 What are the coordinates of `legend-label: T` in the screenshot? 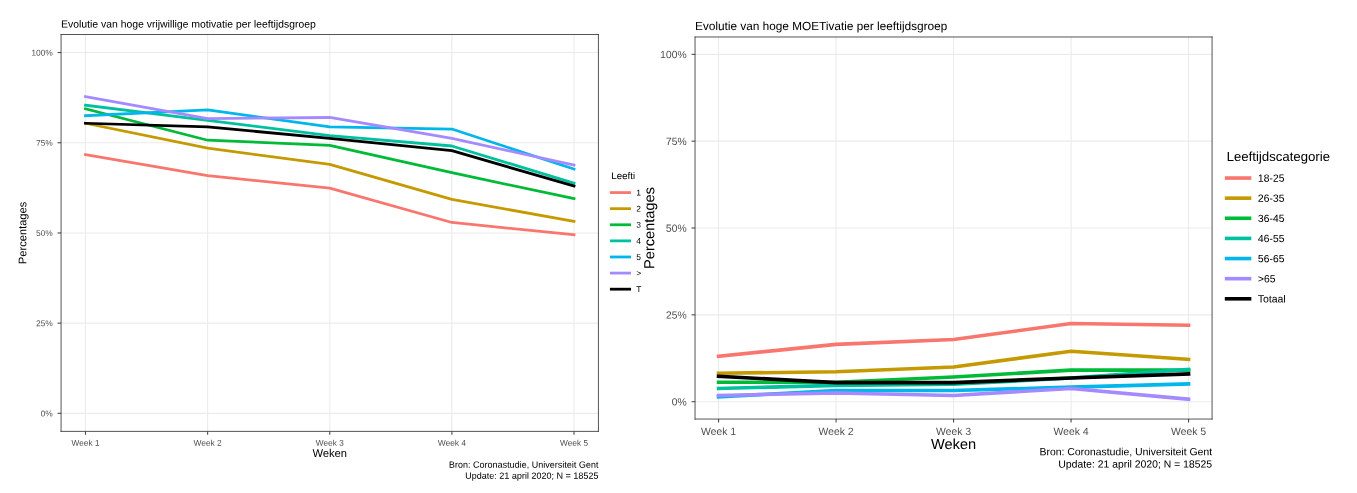 It's located at (639, 289).